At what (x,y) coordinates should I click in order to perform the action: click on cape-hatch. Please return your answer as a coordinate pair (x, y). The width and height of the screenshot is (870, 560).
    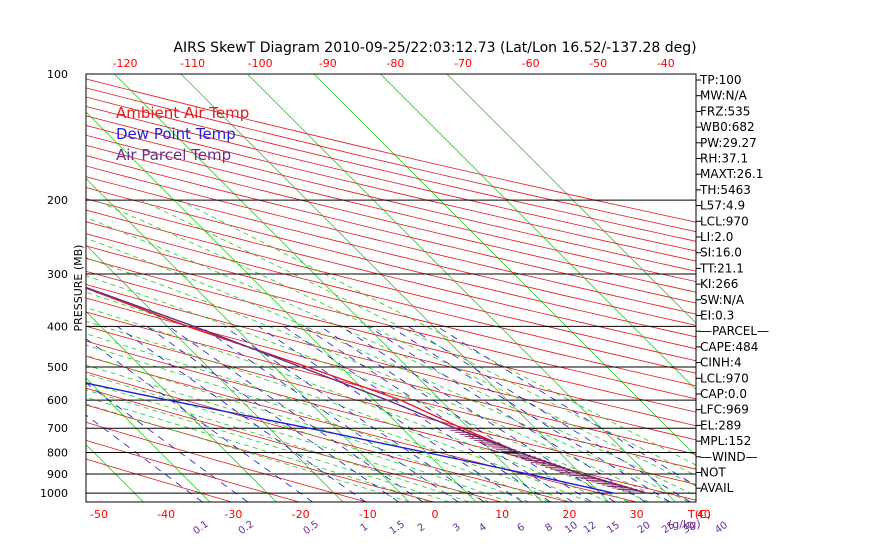
    Looking at the image, I should click on (544, 459).